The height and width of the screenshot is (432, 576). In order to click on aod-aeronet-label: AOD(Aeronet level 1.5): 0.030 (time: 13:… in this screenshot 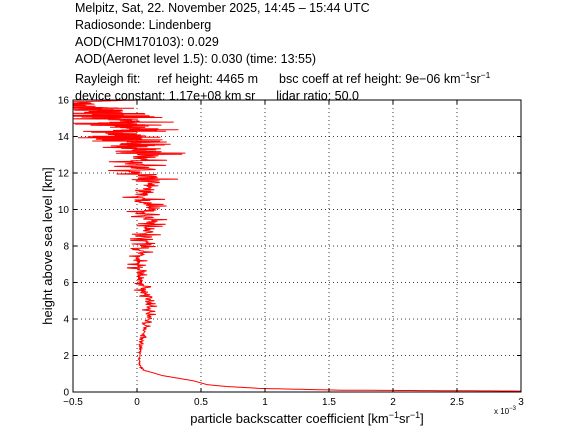, I will do `click(196, 59)`.